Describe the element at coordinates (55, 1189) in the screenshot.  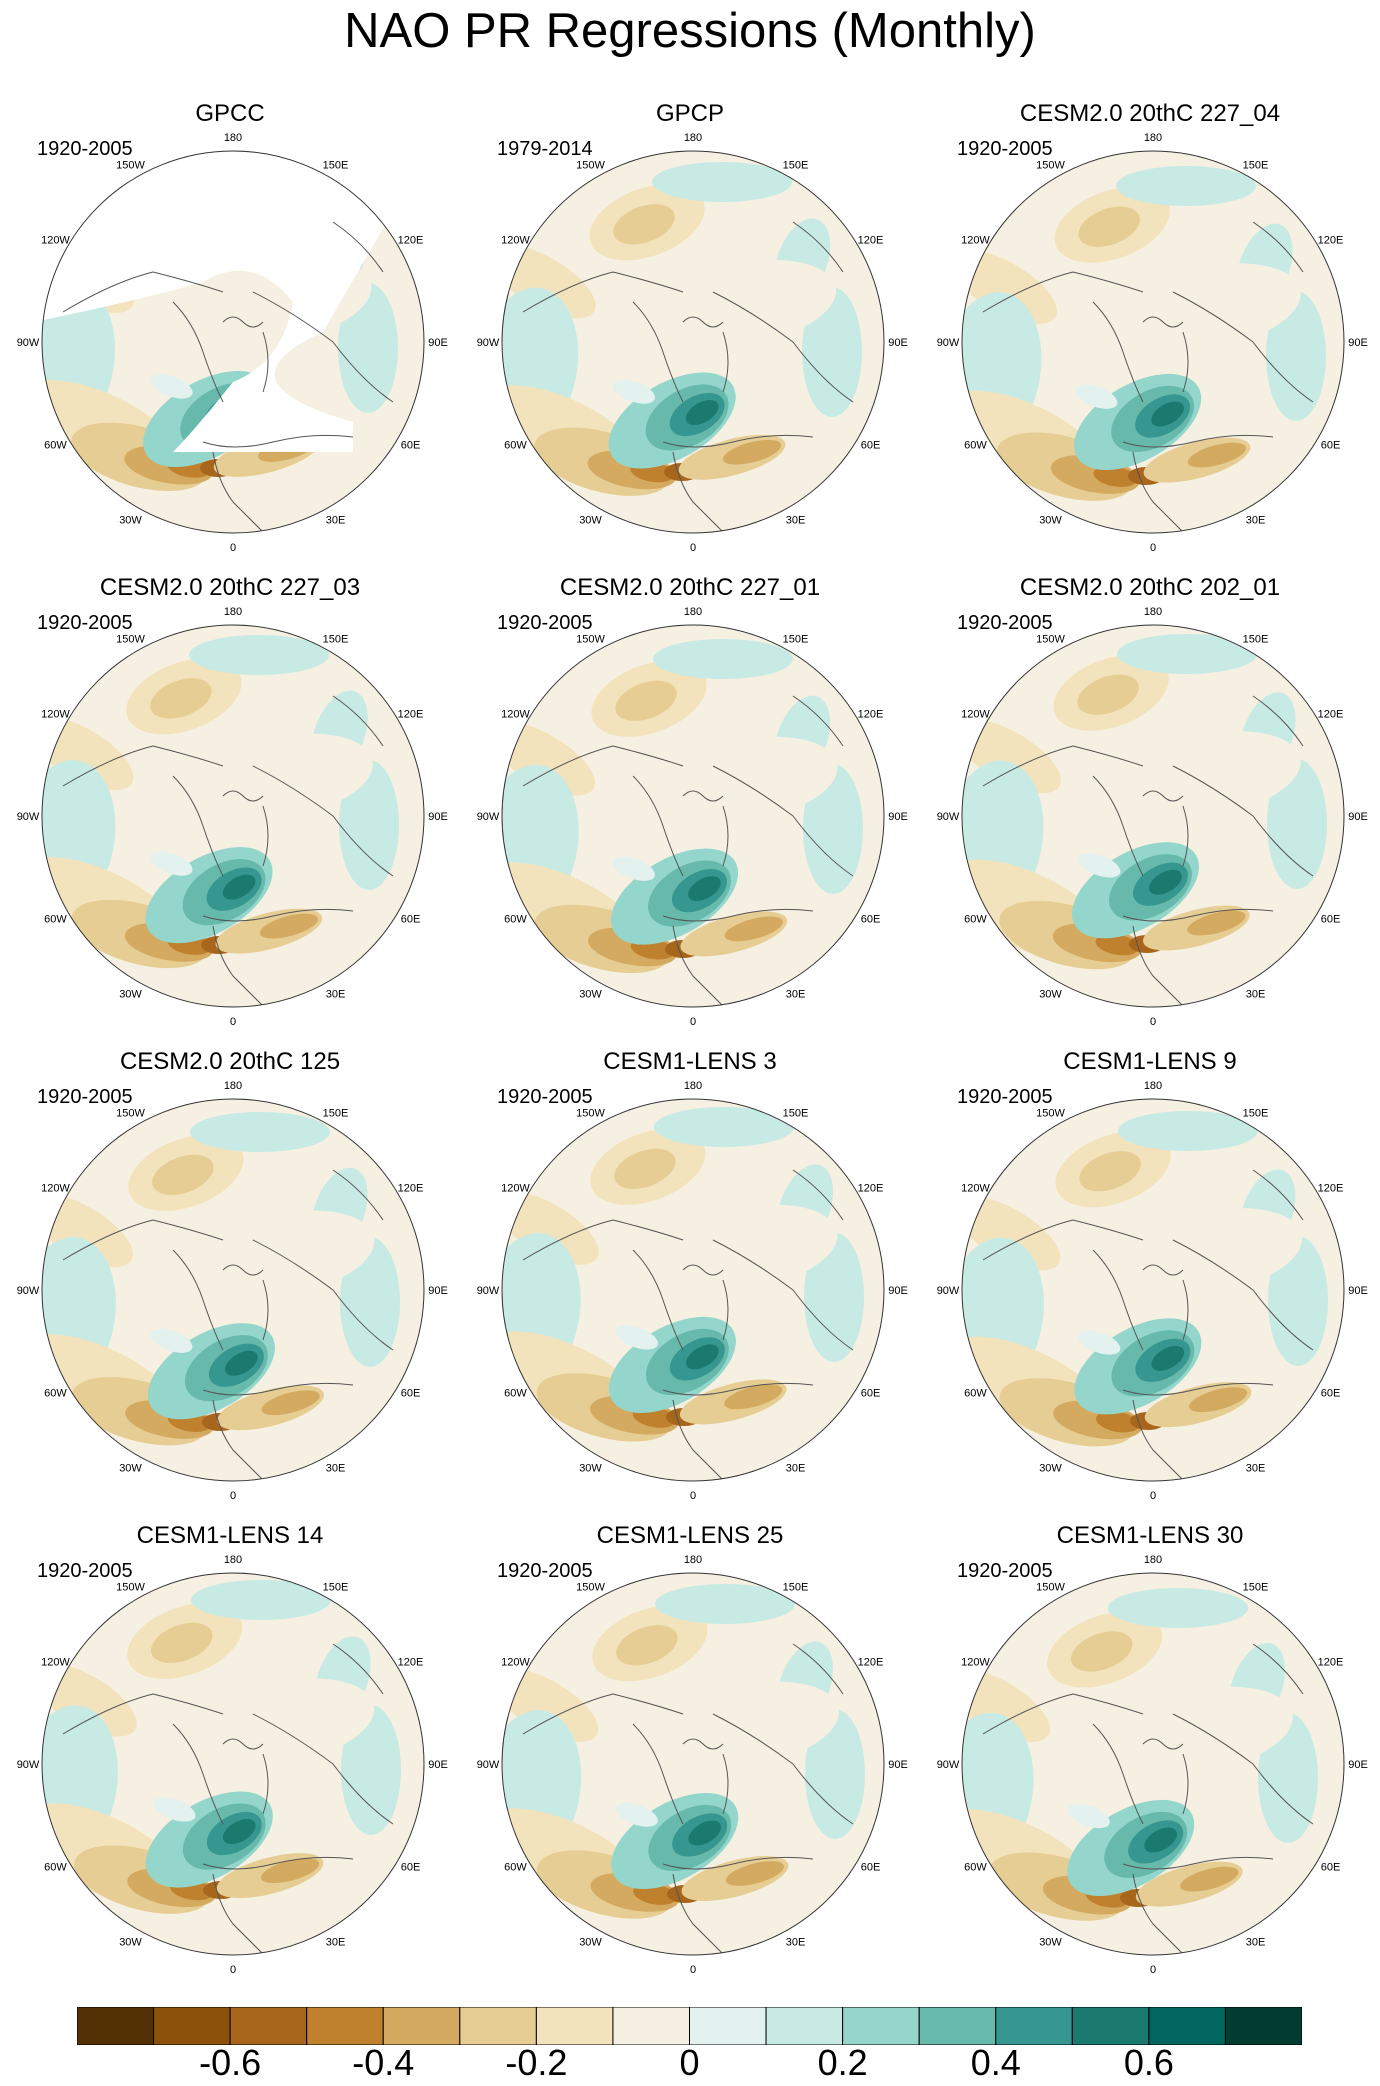
I see `longitude-label: 120W` at that location.